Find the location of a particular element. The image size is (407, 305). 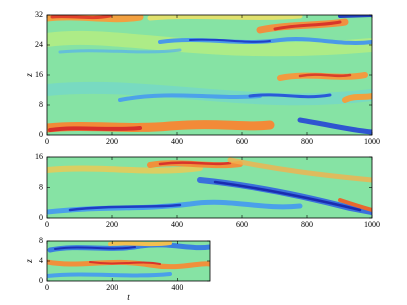

y-tick-label: 24 is located at coordinates (39, 44).